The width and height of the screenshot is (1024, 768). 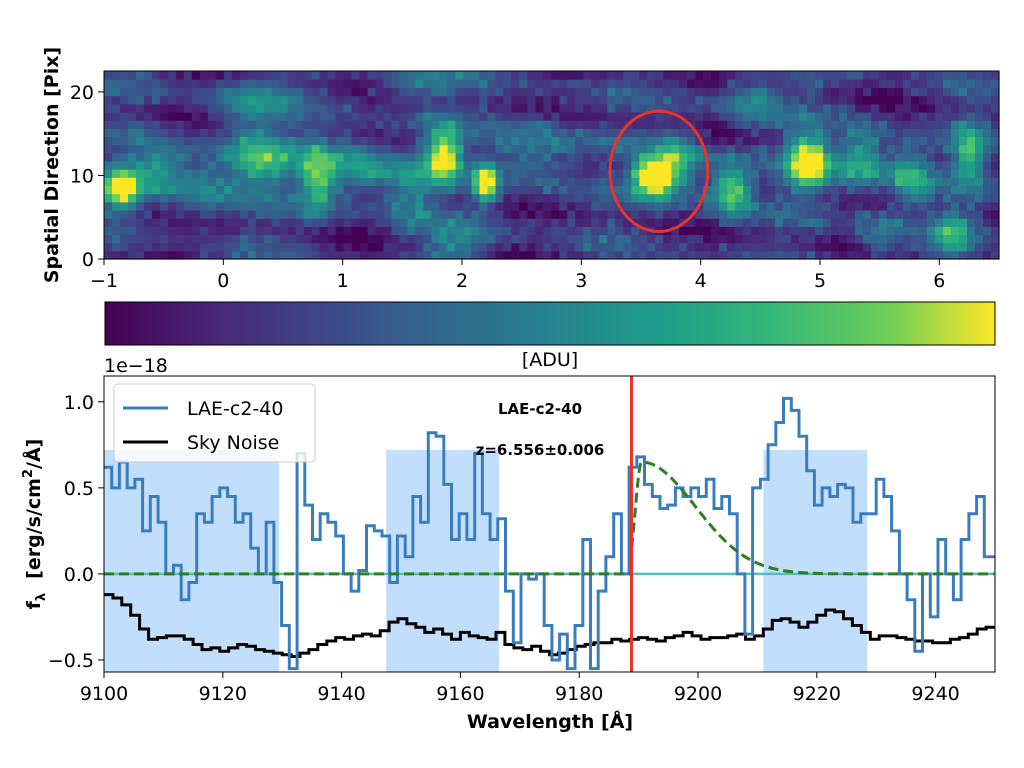 What do you see at coordinates (460, 694) in the screenshot?
I see `spectrum-x-tick-label: 9160` at bounding box center [460, 694].